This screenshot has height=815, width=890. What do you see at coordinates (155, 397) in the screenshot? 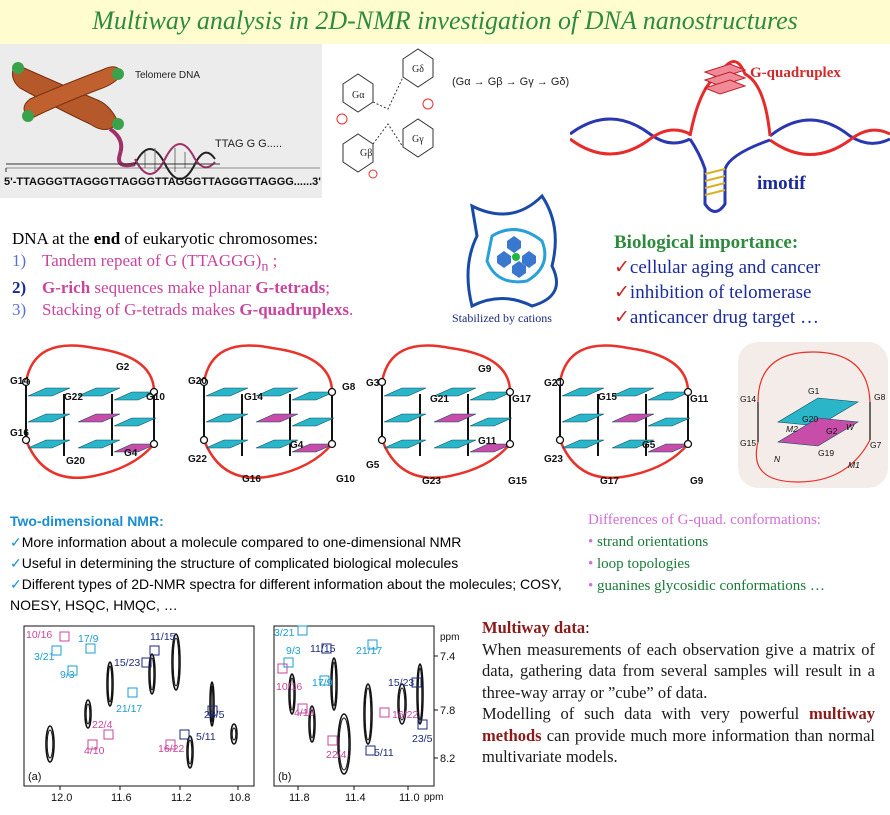
I see `topology-label: G10` at bounding box center [155, 397].